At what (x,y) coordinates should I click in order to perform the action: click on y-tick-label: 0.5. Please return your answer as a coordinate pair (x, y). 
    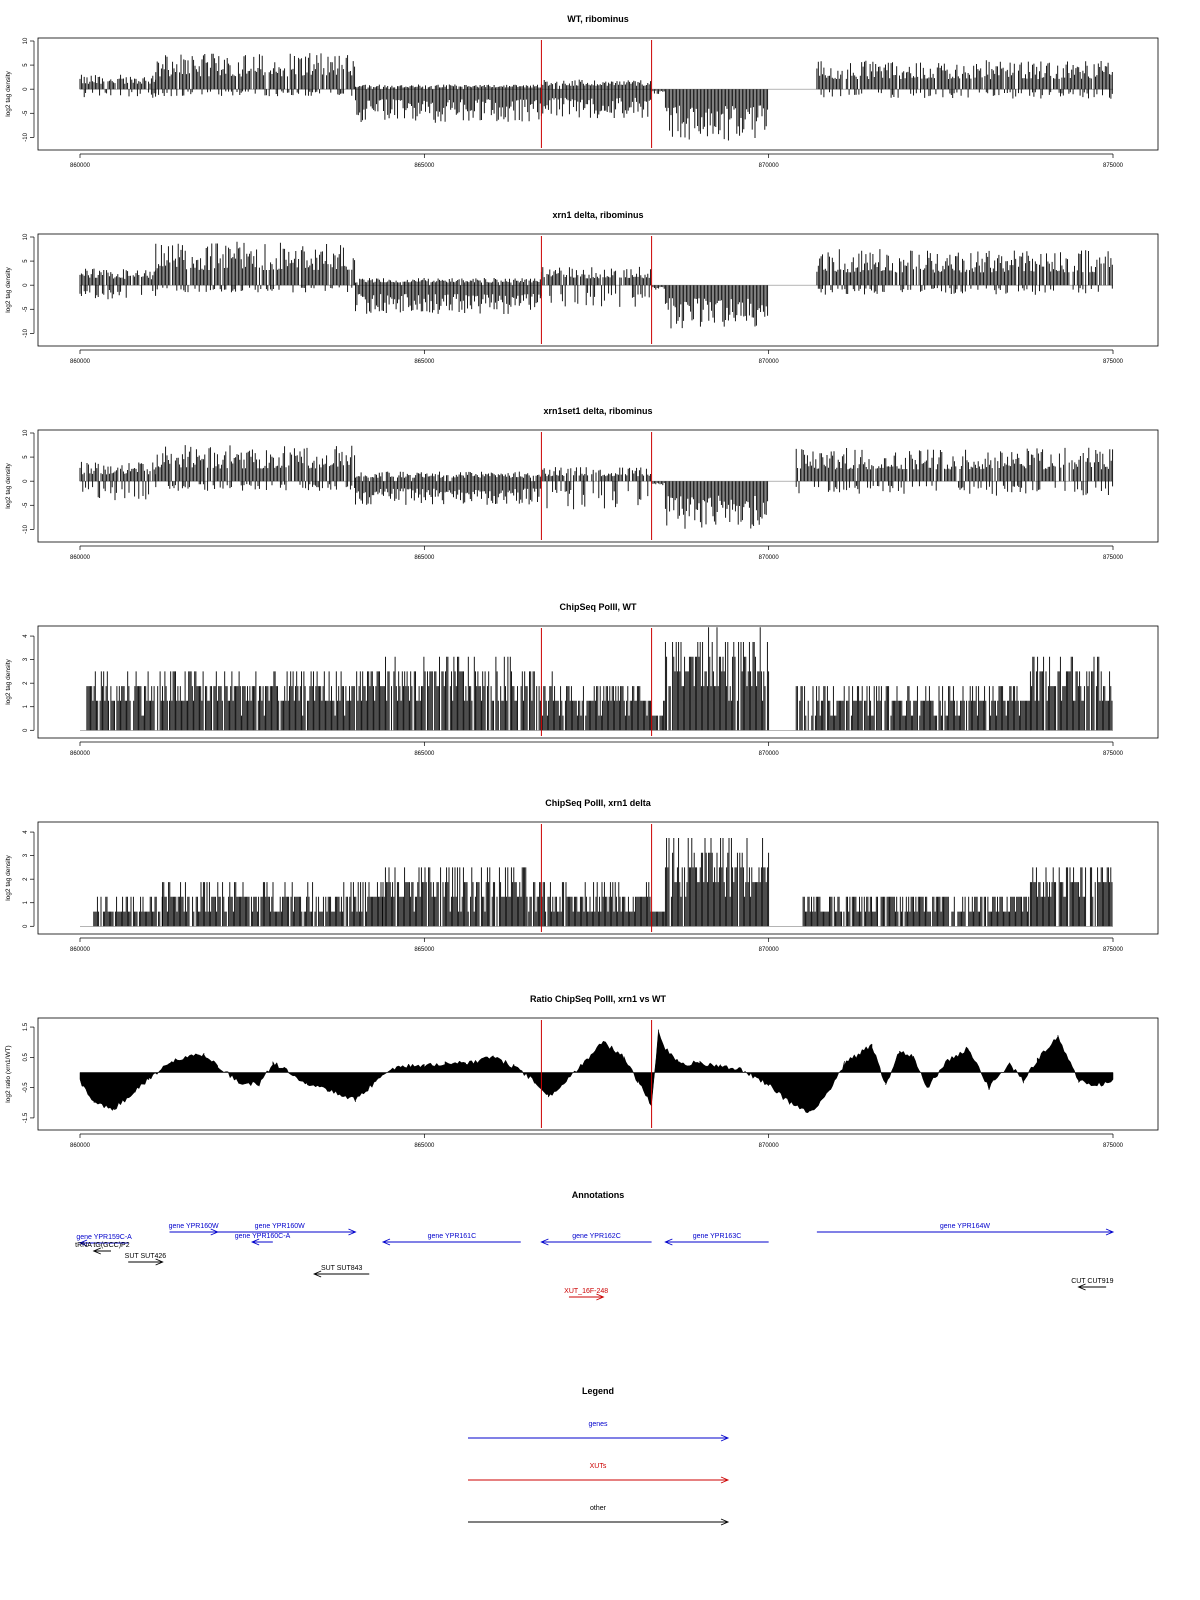
    Looking at the image, I should click on (26, 1057).